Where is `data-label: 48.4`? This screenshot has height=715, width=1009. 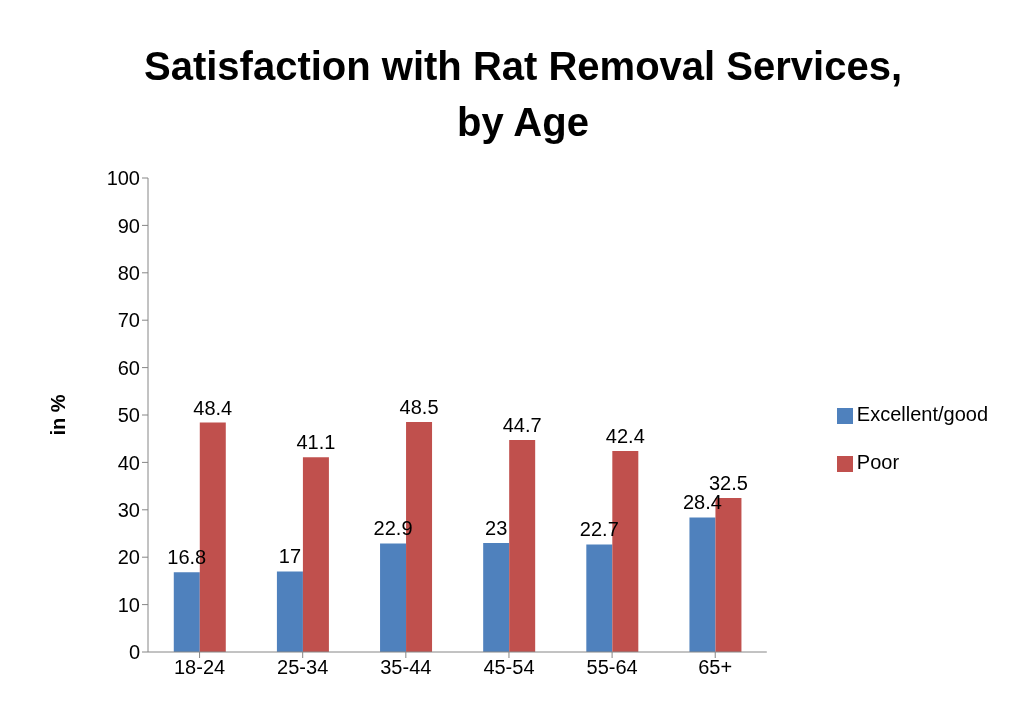
data-label: 48.4 is located at coordinates (213, 407).